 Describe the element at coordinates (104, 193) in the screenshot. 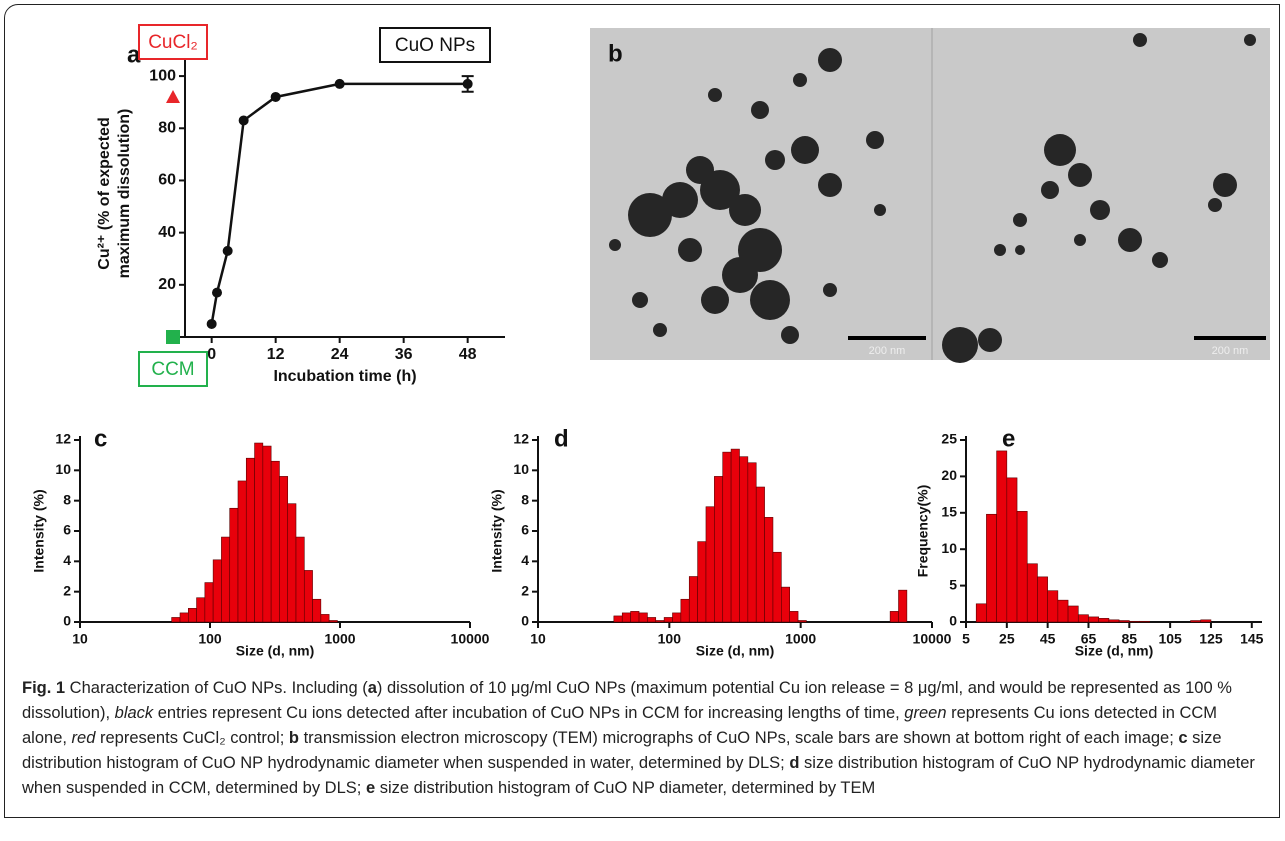

I see `y-axis-label: Cu²⁺ (% of expected` at that location.